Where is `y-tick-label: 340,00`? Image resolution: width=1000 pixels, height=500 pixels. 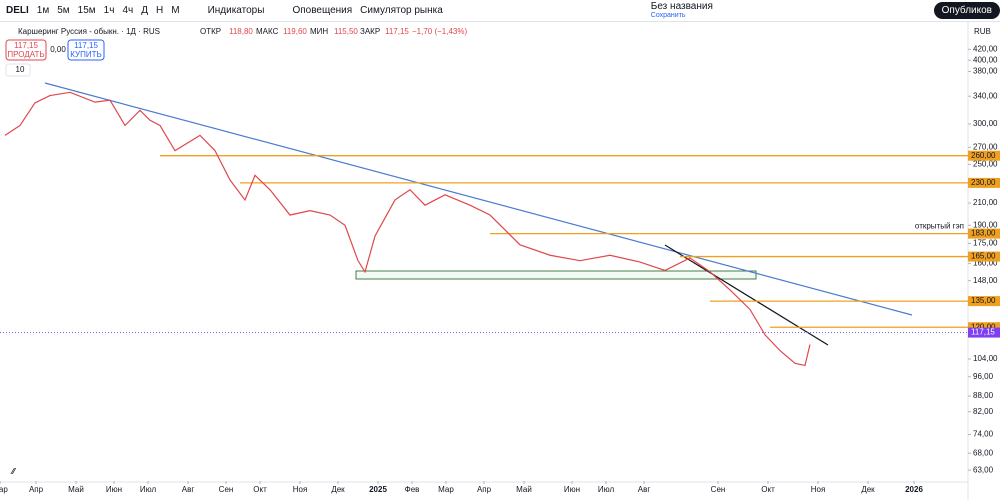 y-tick-label: 340,00 is located at coordinates (985, 95).